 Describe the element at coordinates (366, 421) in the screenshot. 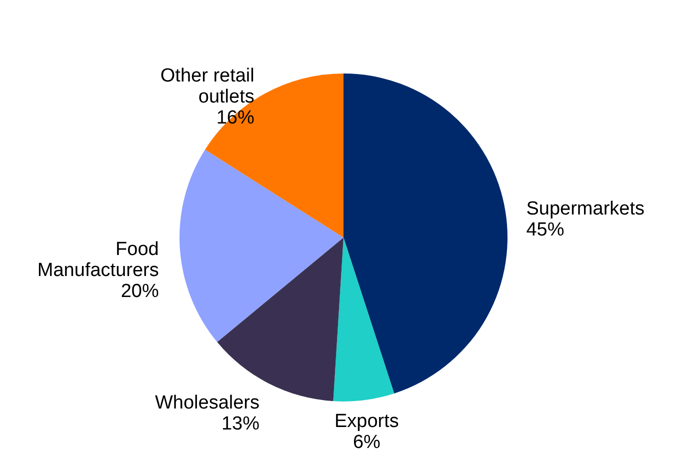

I see `slice-label: Exports` at that location.